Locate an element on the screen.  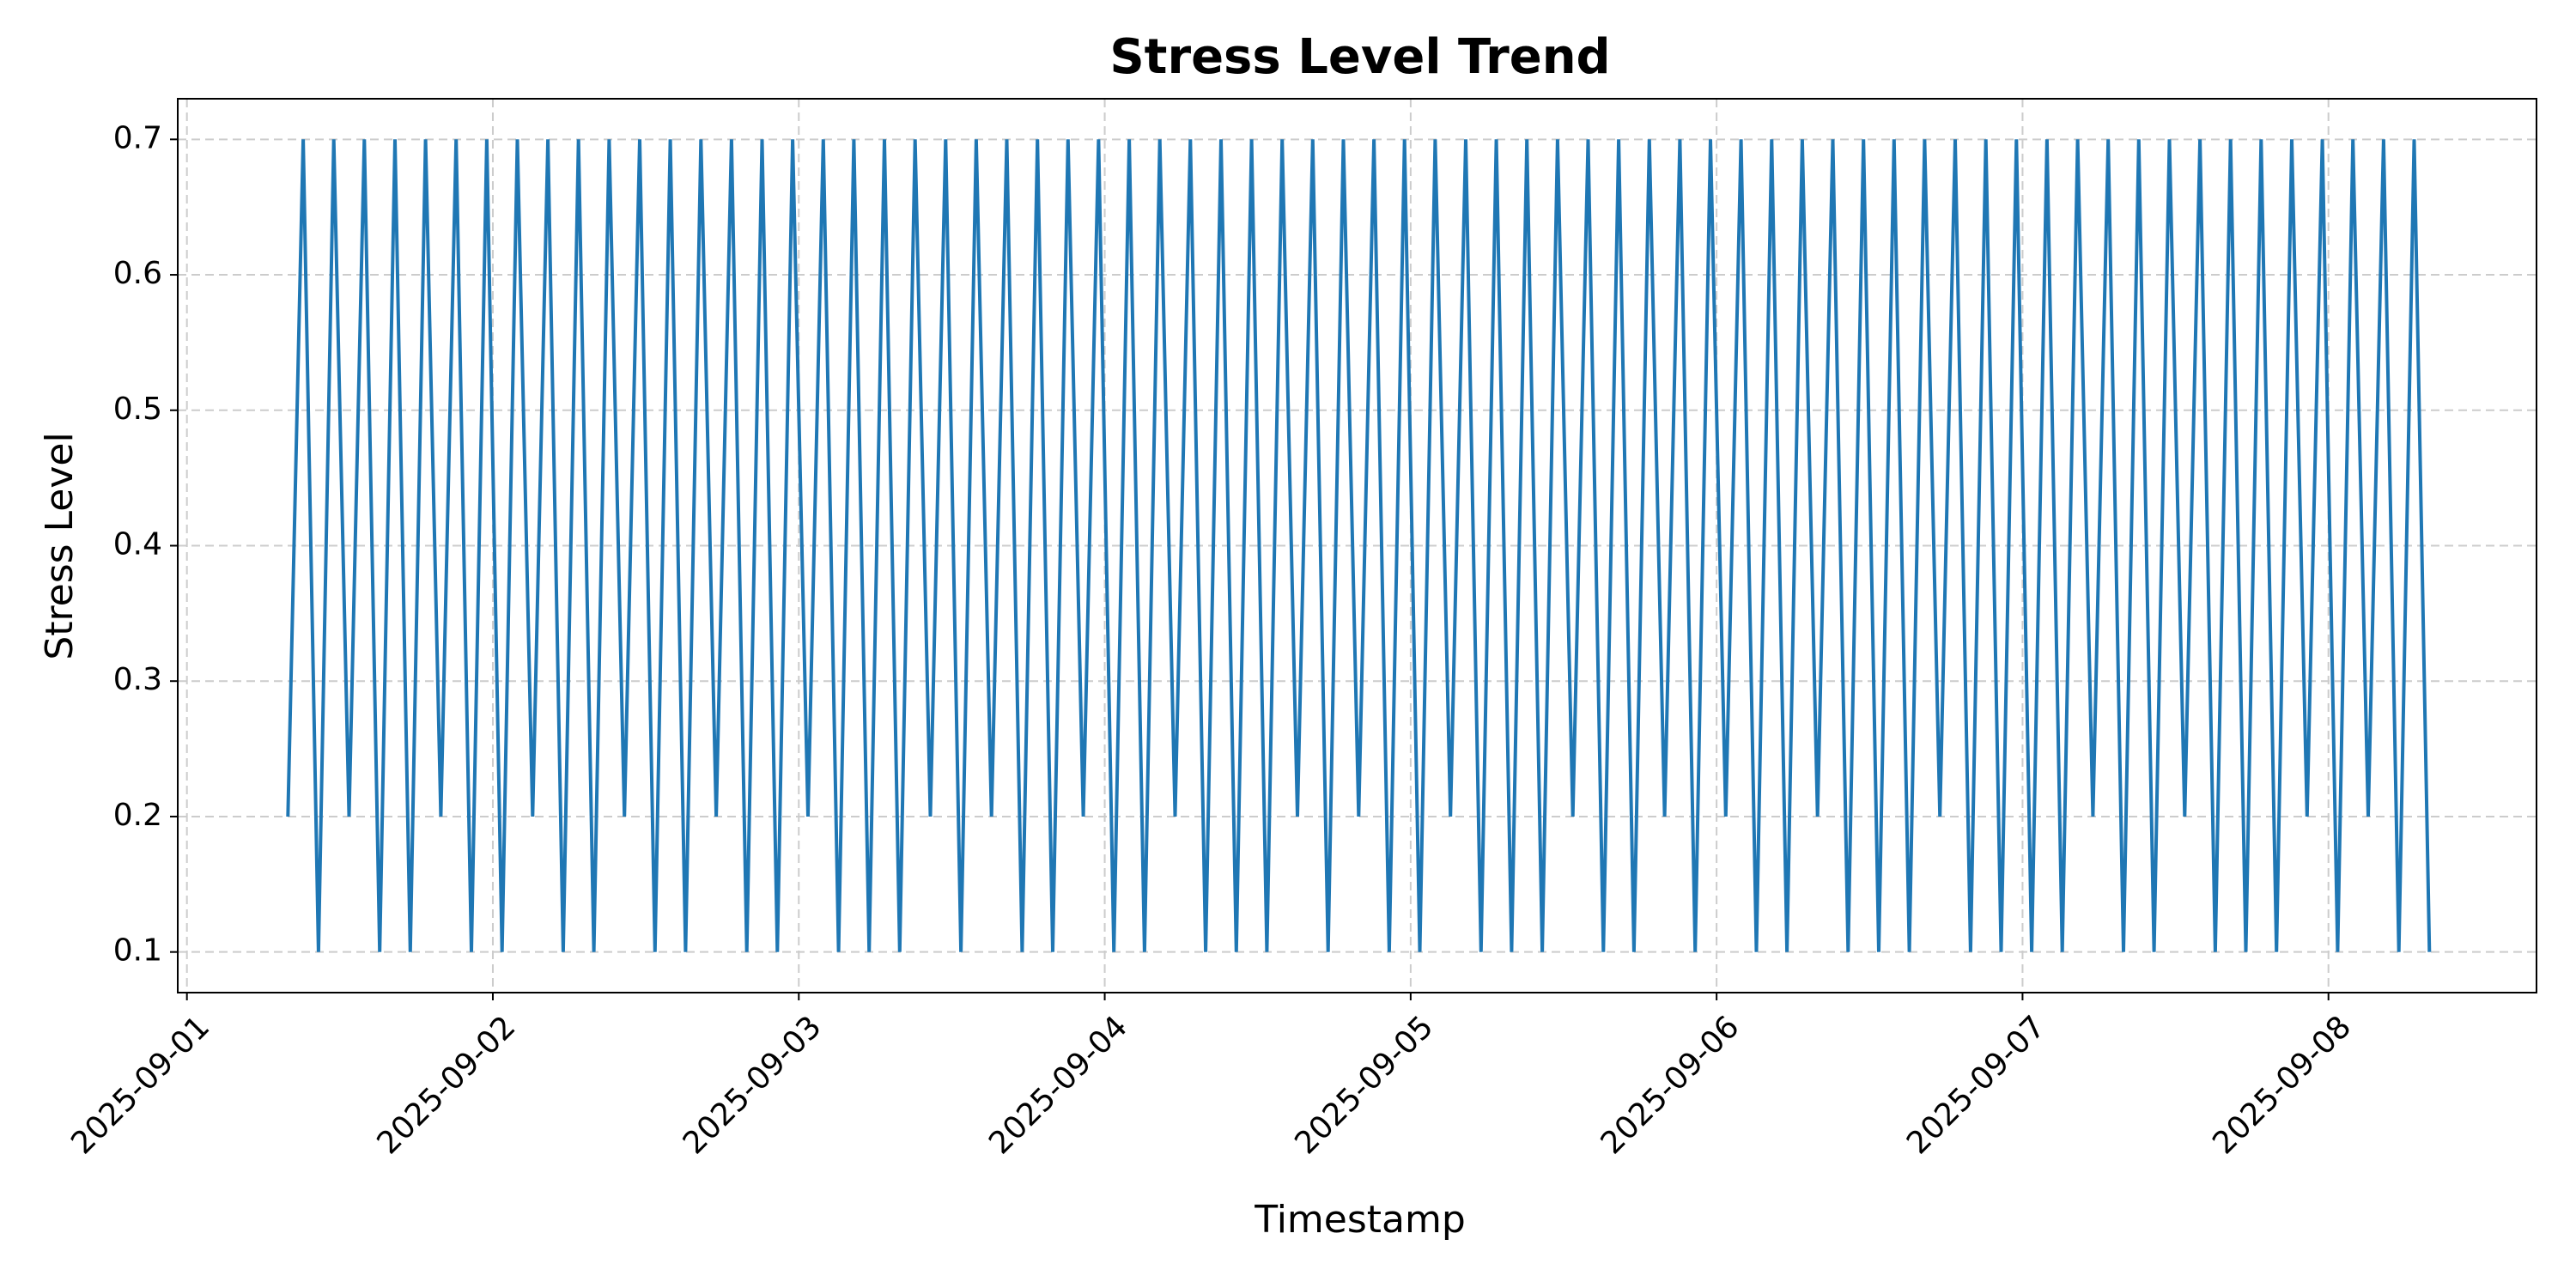
x-tick-label: 2025-09-01 is located at coordinates (140, 1085).